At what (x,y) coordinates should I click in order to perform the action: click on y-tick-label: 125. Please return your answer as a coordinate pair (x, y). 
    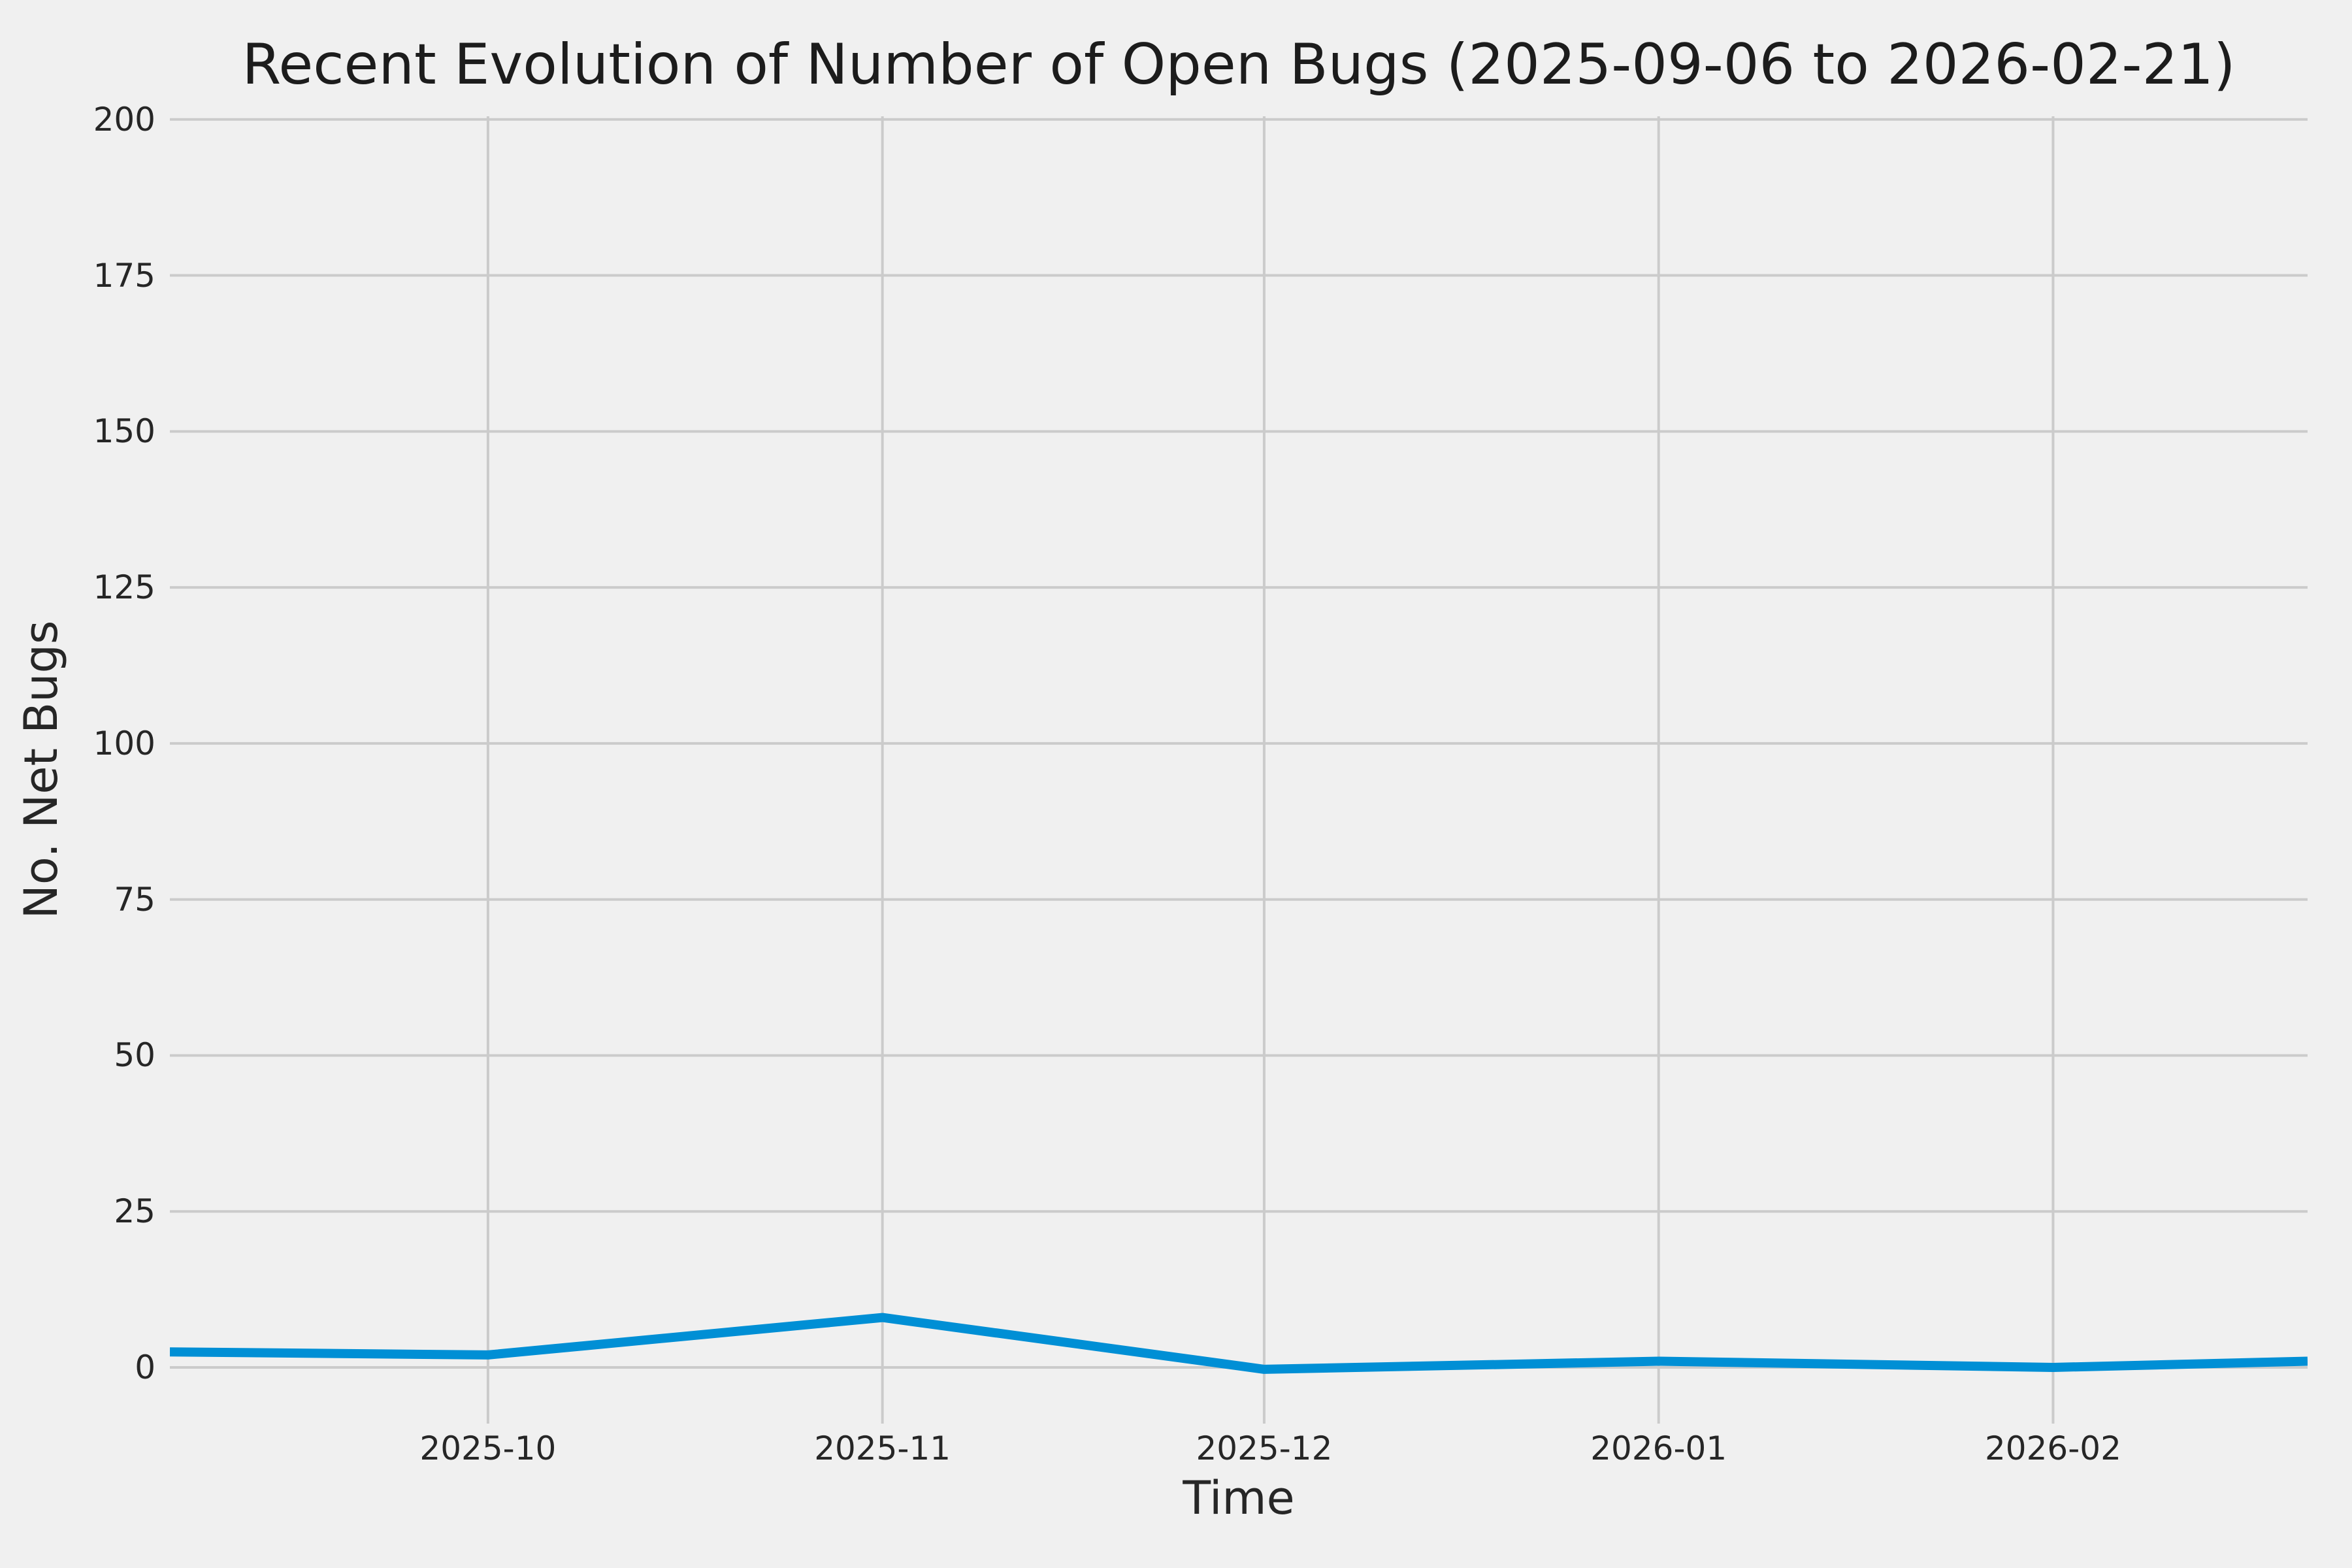
    Looking at the image, I should click on (124, 587).